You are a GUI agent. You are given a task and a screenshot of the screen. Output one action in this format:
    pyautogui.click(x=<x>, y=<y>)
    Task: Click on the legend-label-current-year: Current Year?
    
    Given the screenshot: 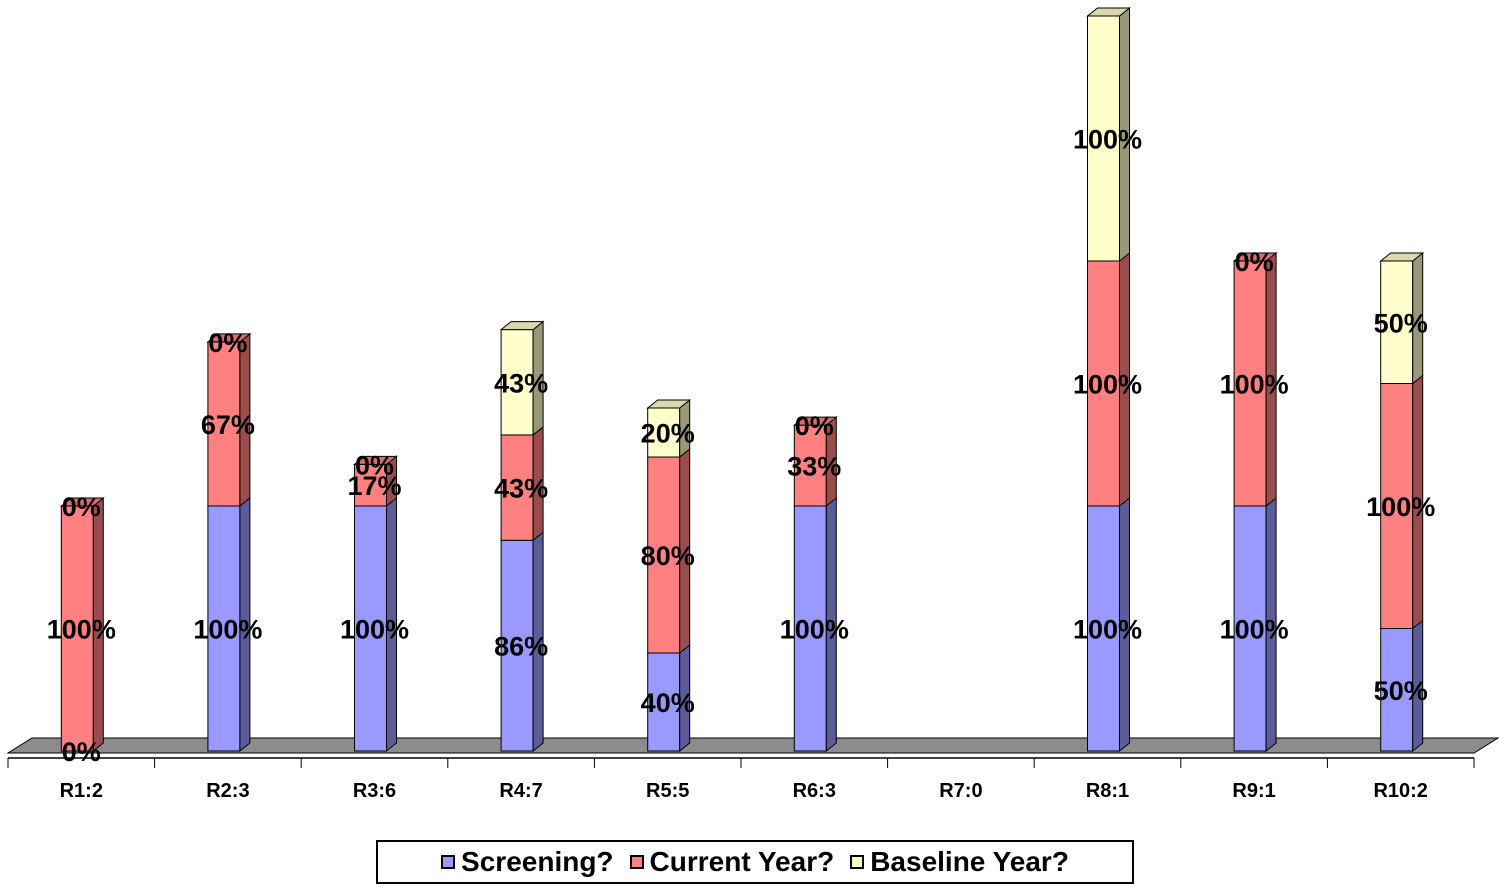 What is the action you would take?
    pyautogui.click(x=742, y=861)
    